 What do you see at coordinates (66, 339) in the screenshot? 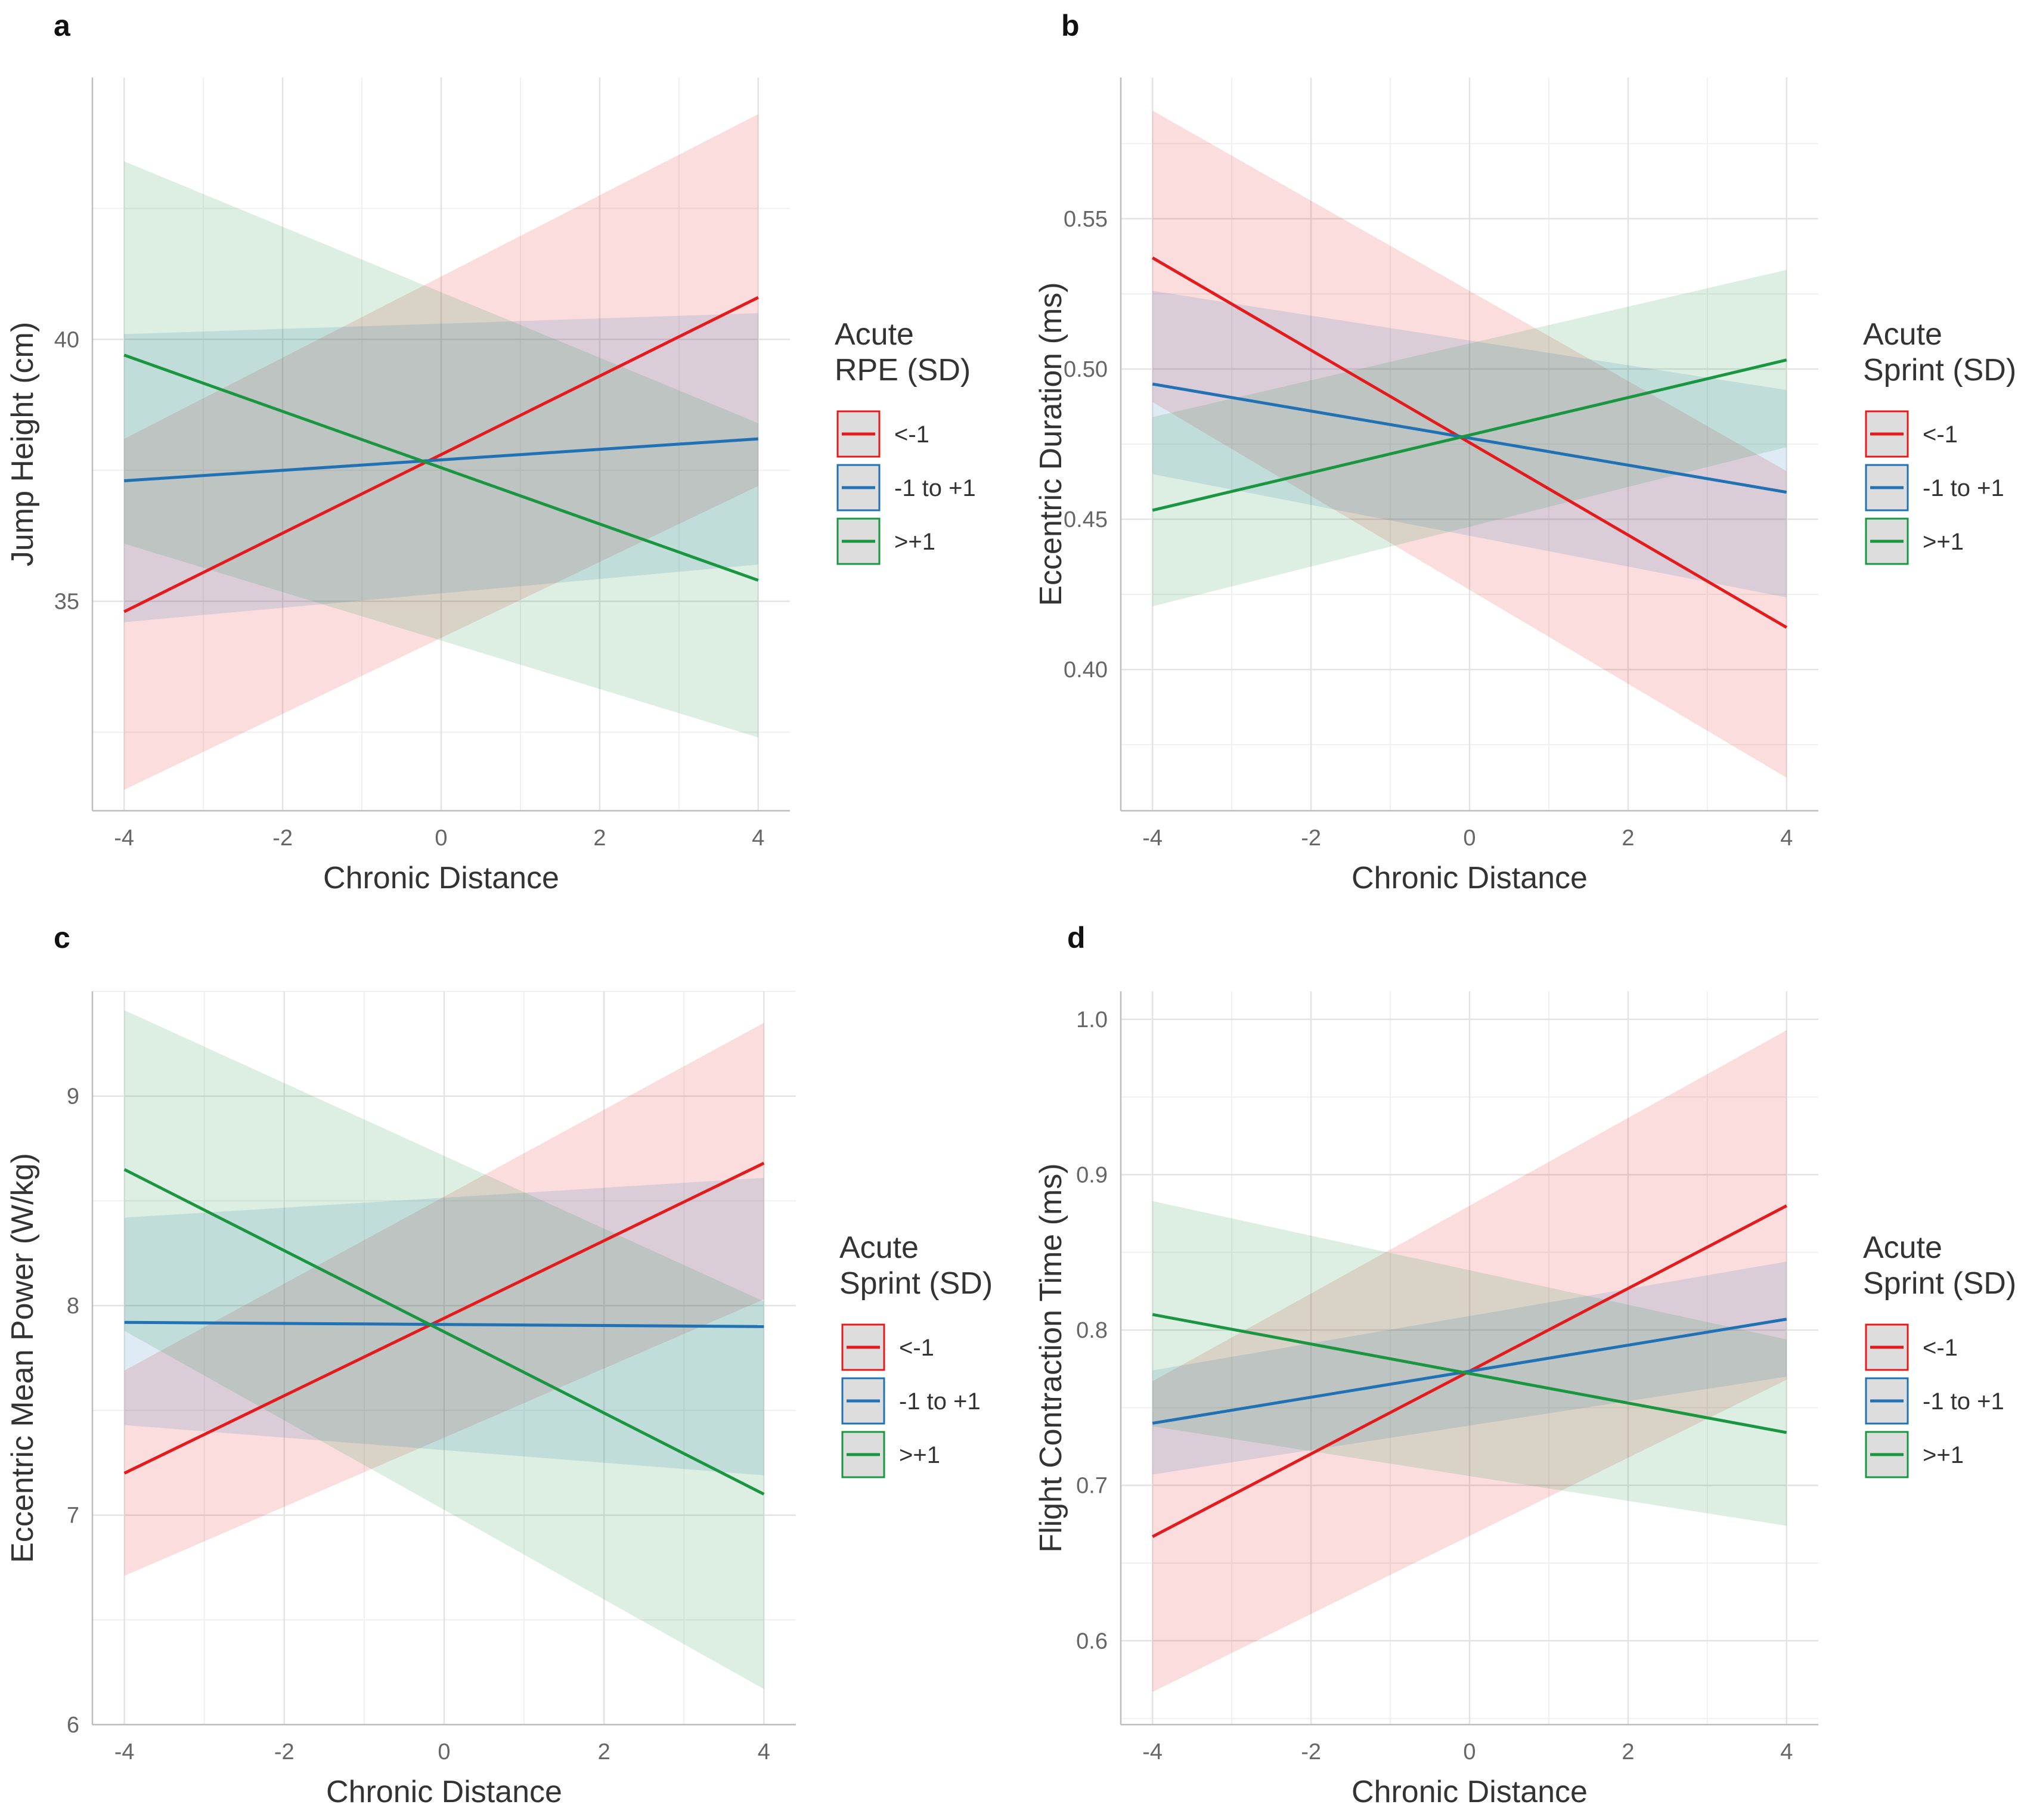
I see `y-tick-label: 40` at bounding box center [66, 339].